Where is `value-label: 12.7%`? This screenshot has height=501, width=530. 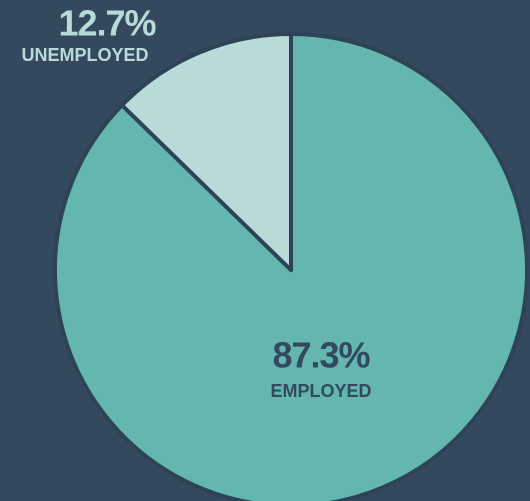 value-label: 12.7% is located at coordinates (107, 23).